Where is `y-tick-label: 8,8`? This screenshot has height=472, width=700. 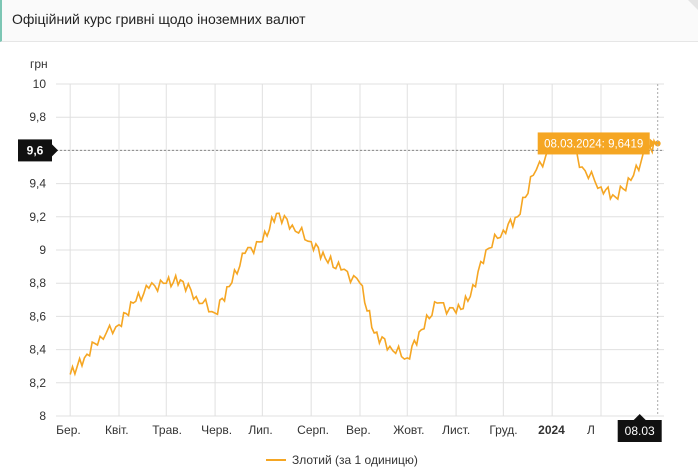
y-tick-label: 8,8 is located at coordinates (37, 283).